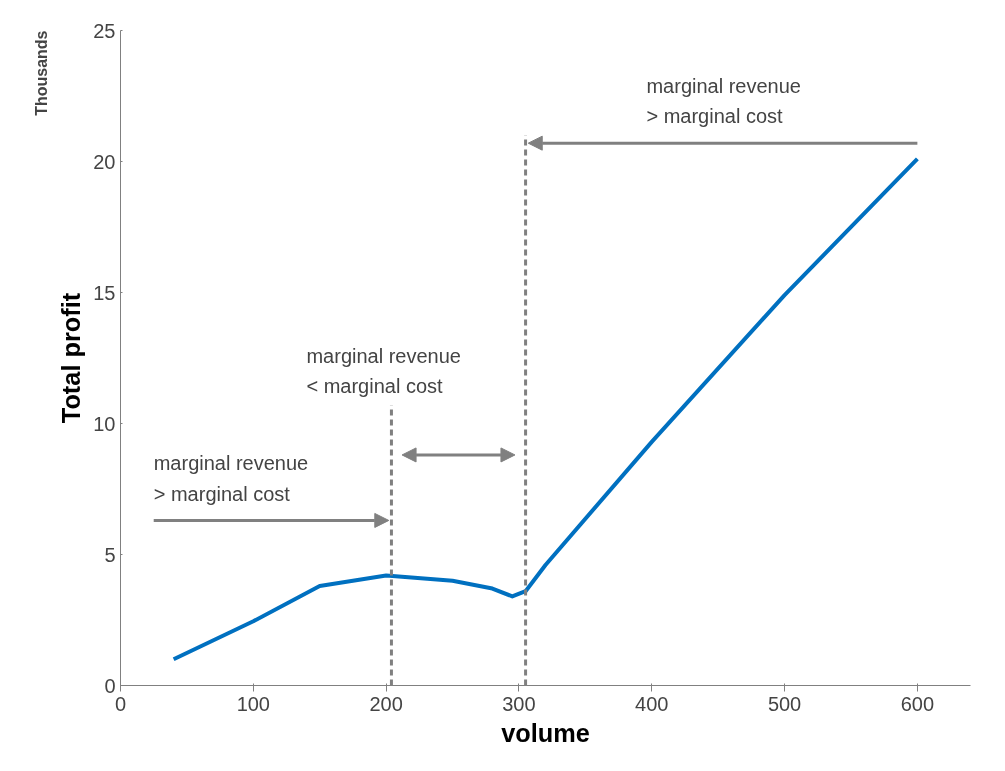 The width and height of the screenshot is (1005, 771). What do you see at coordinates (253, 703) in the screenshot?
I see `x-tick-label: 100` at bounding box center [253, 703].